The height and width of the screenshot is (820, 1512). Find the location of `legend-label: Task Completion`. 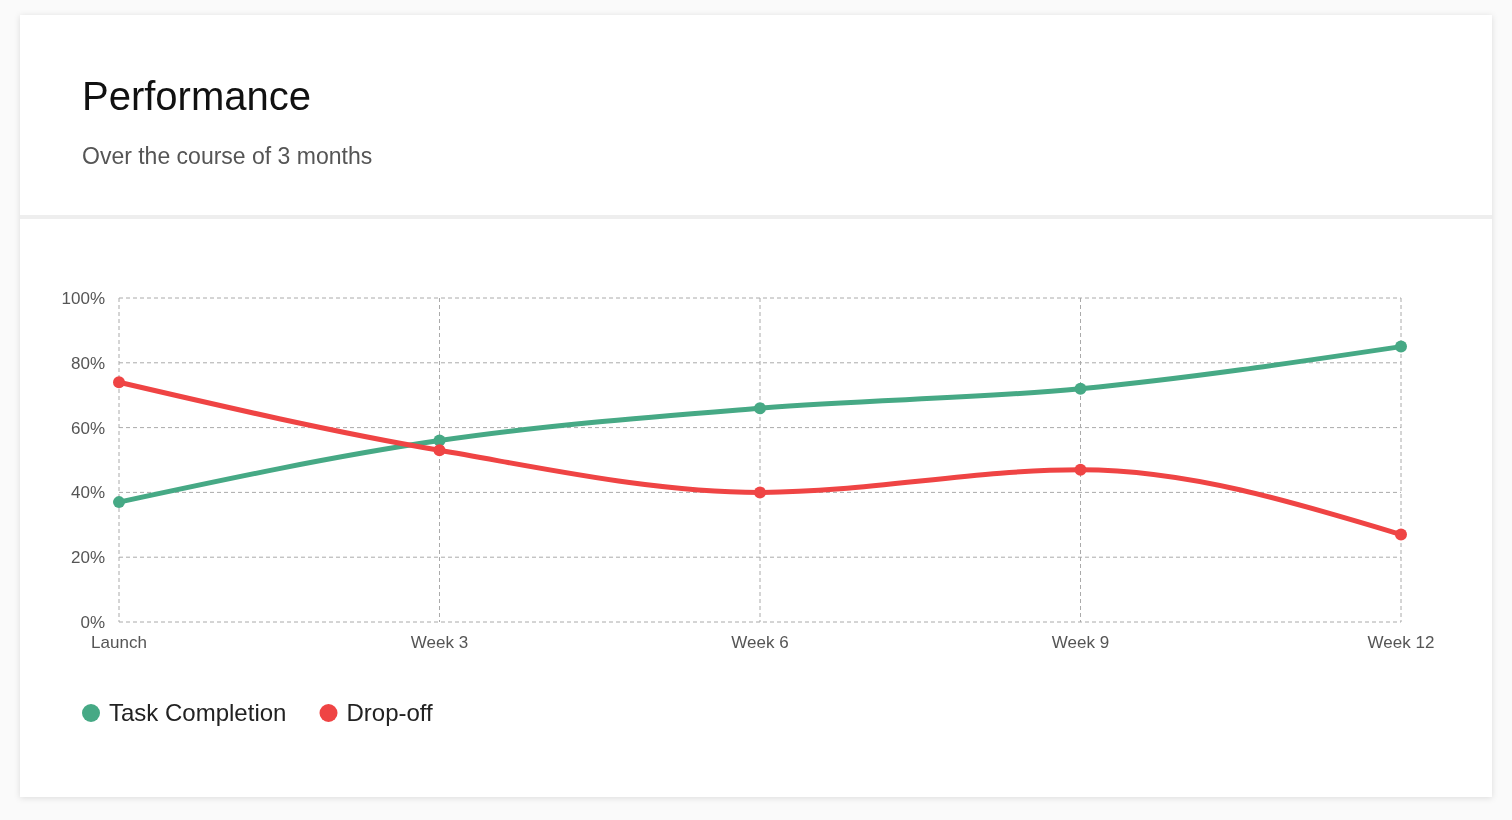

legend-label: Task Completion is located at coordinates (198, 713).